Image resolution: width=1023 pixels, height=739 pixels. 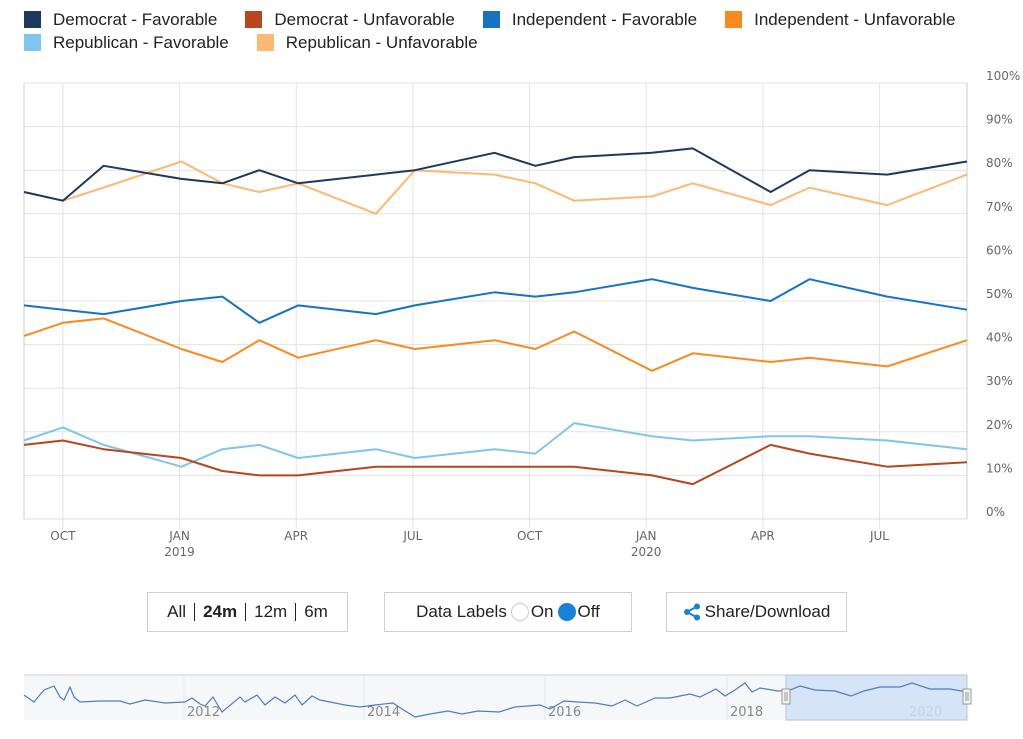 I want to click on y-tick-label: 70%, so click(x=999, y=207).